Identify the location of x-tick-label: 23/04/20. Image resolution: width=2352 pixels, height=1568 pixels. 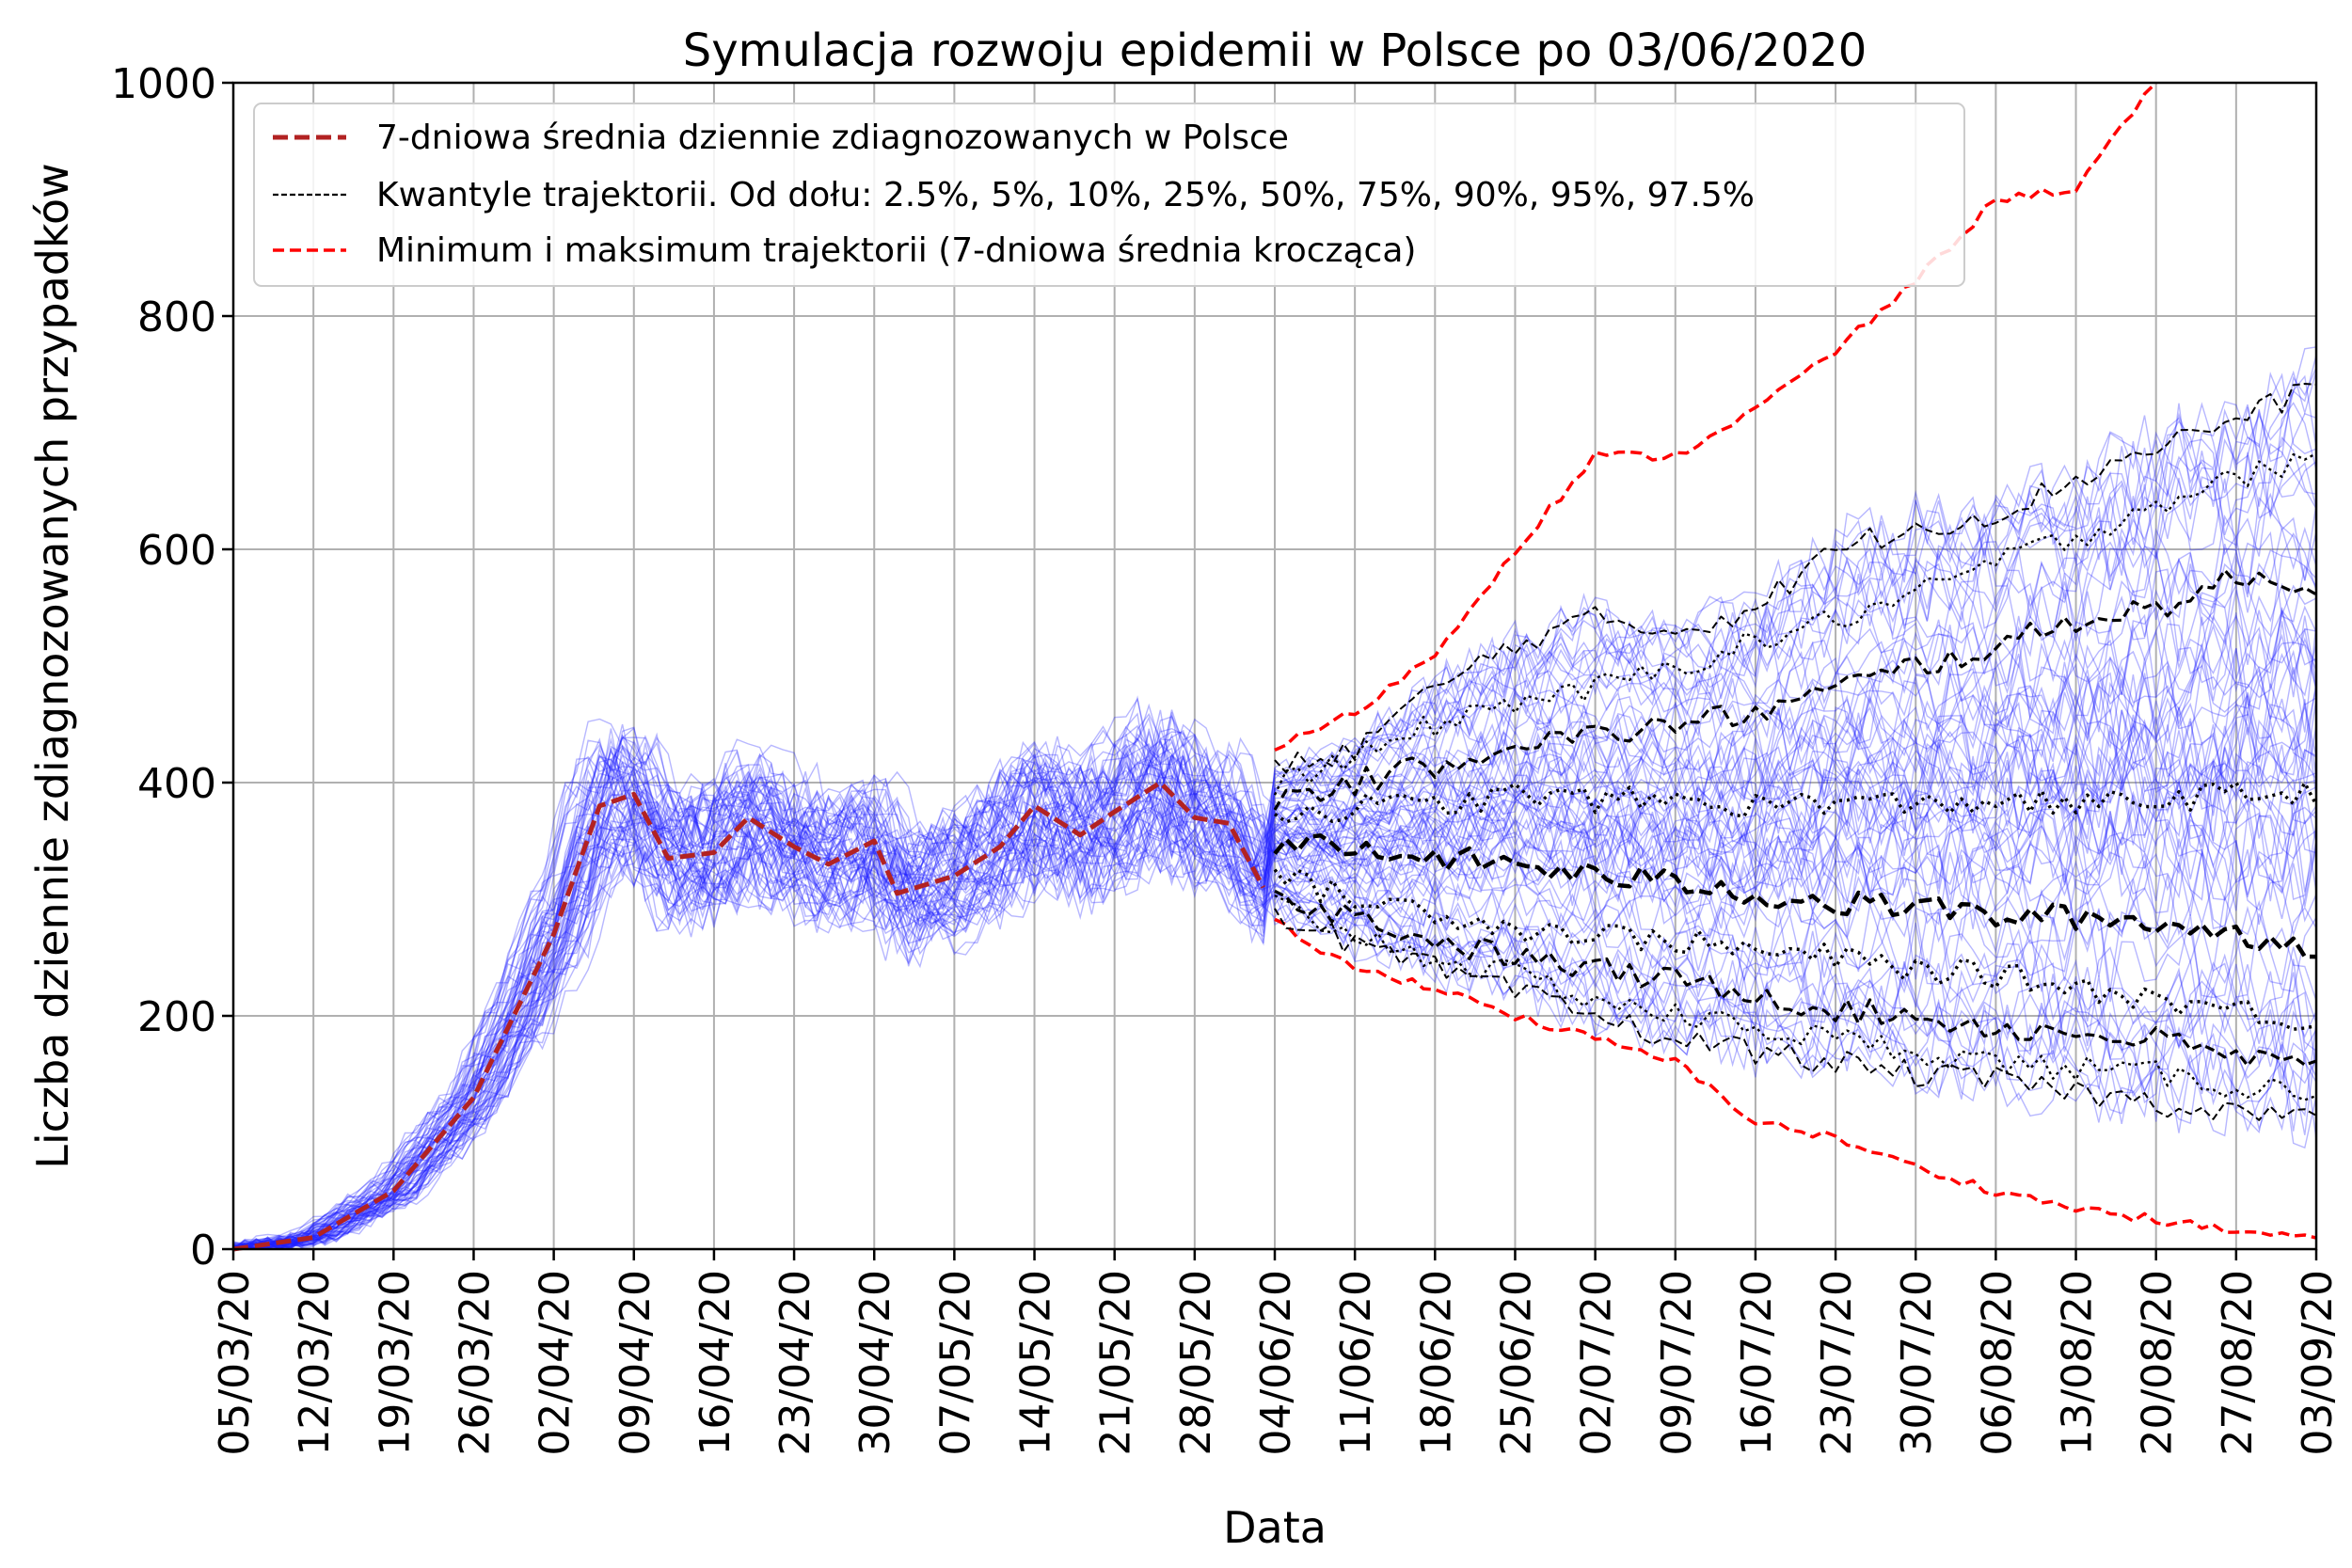
(795, 1363).